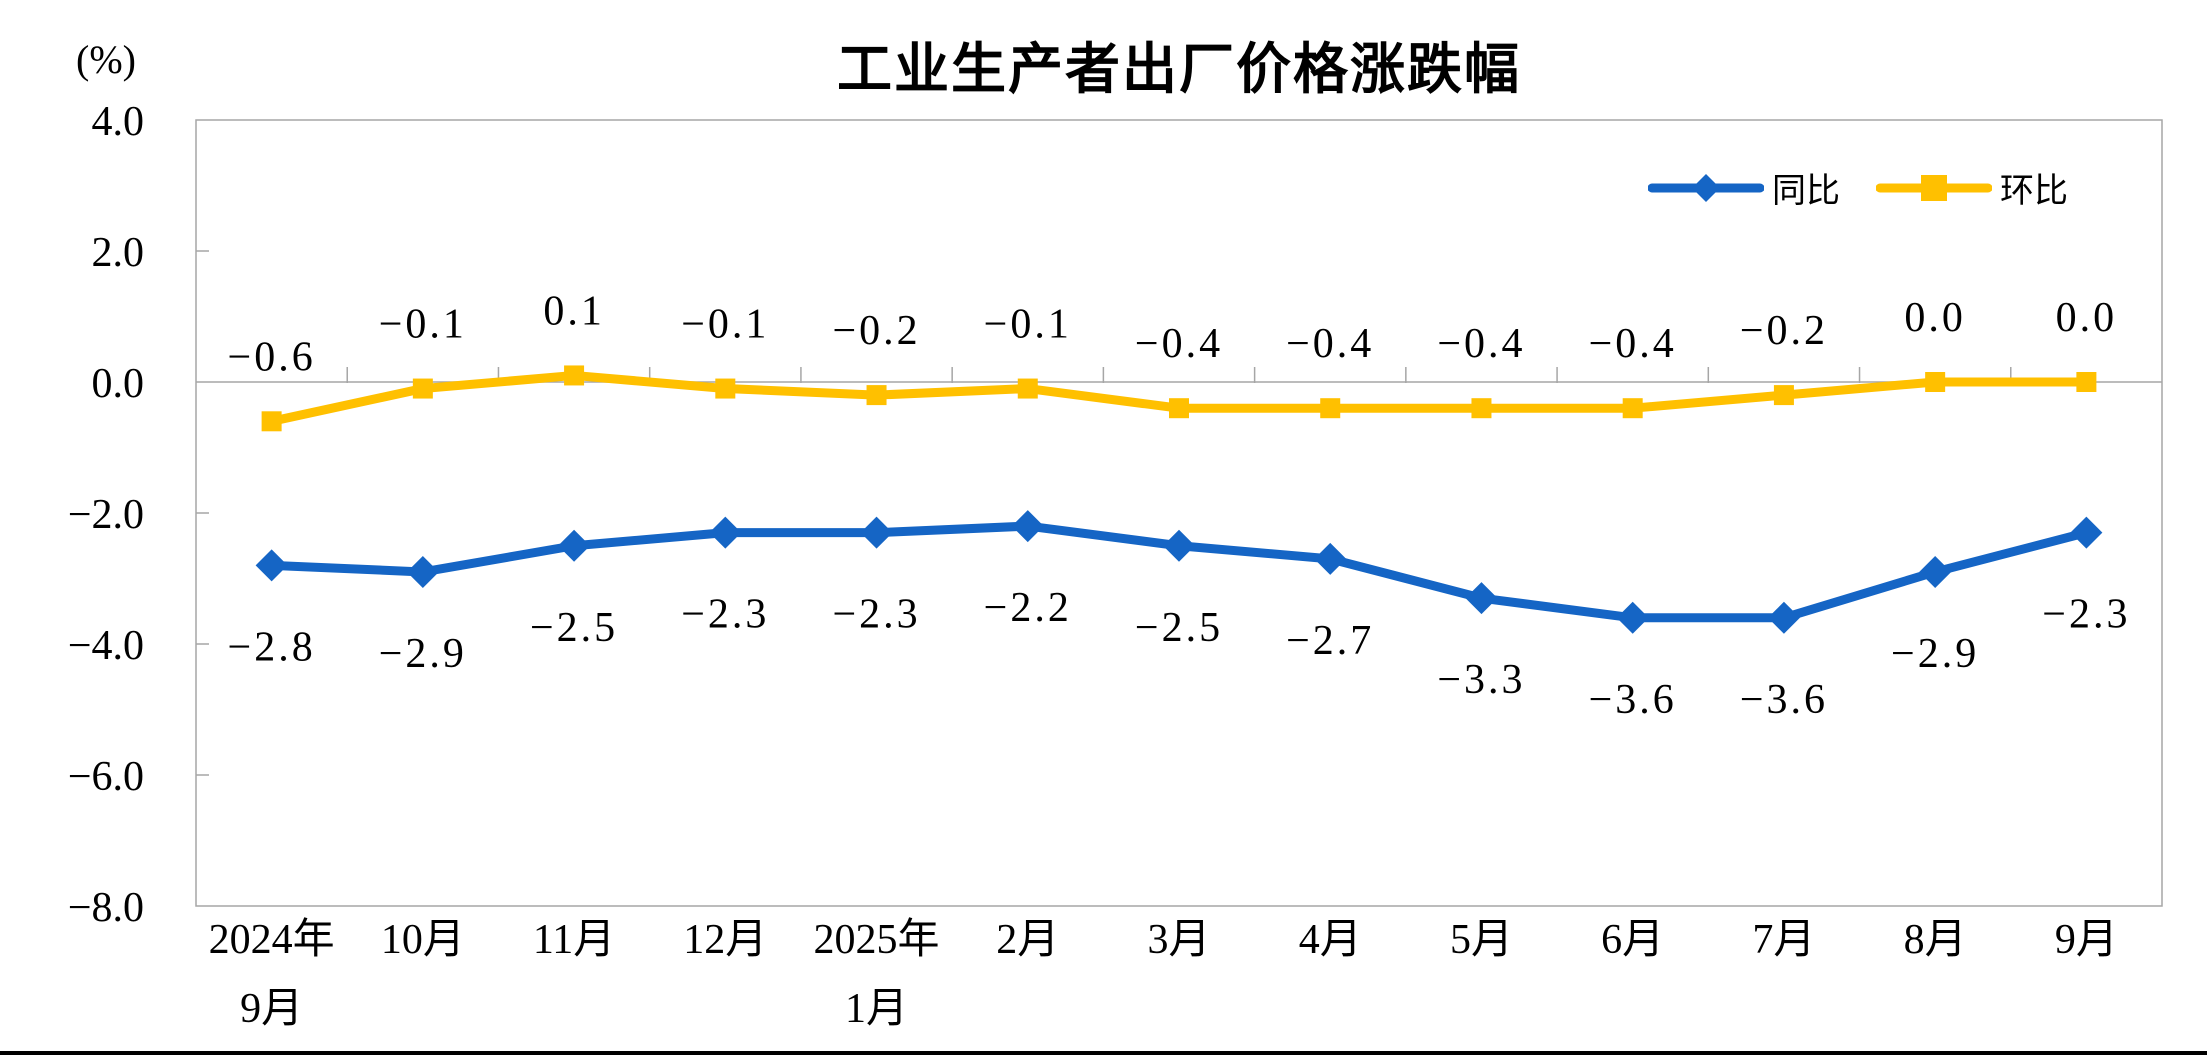  I want to click on y-axis-label: −4.0, so click(106, 646).